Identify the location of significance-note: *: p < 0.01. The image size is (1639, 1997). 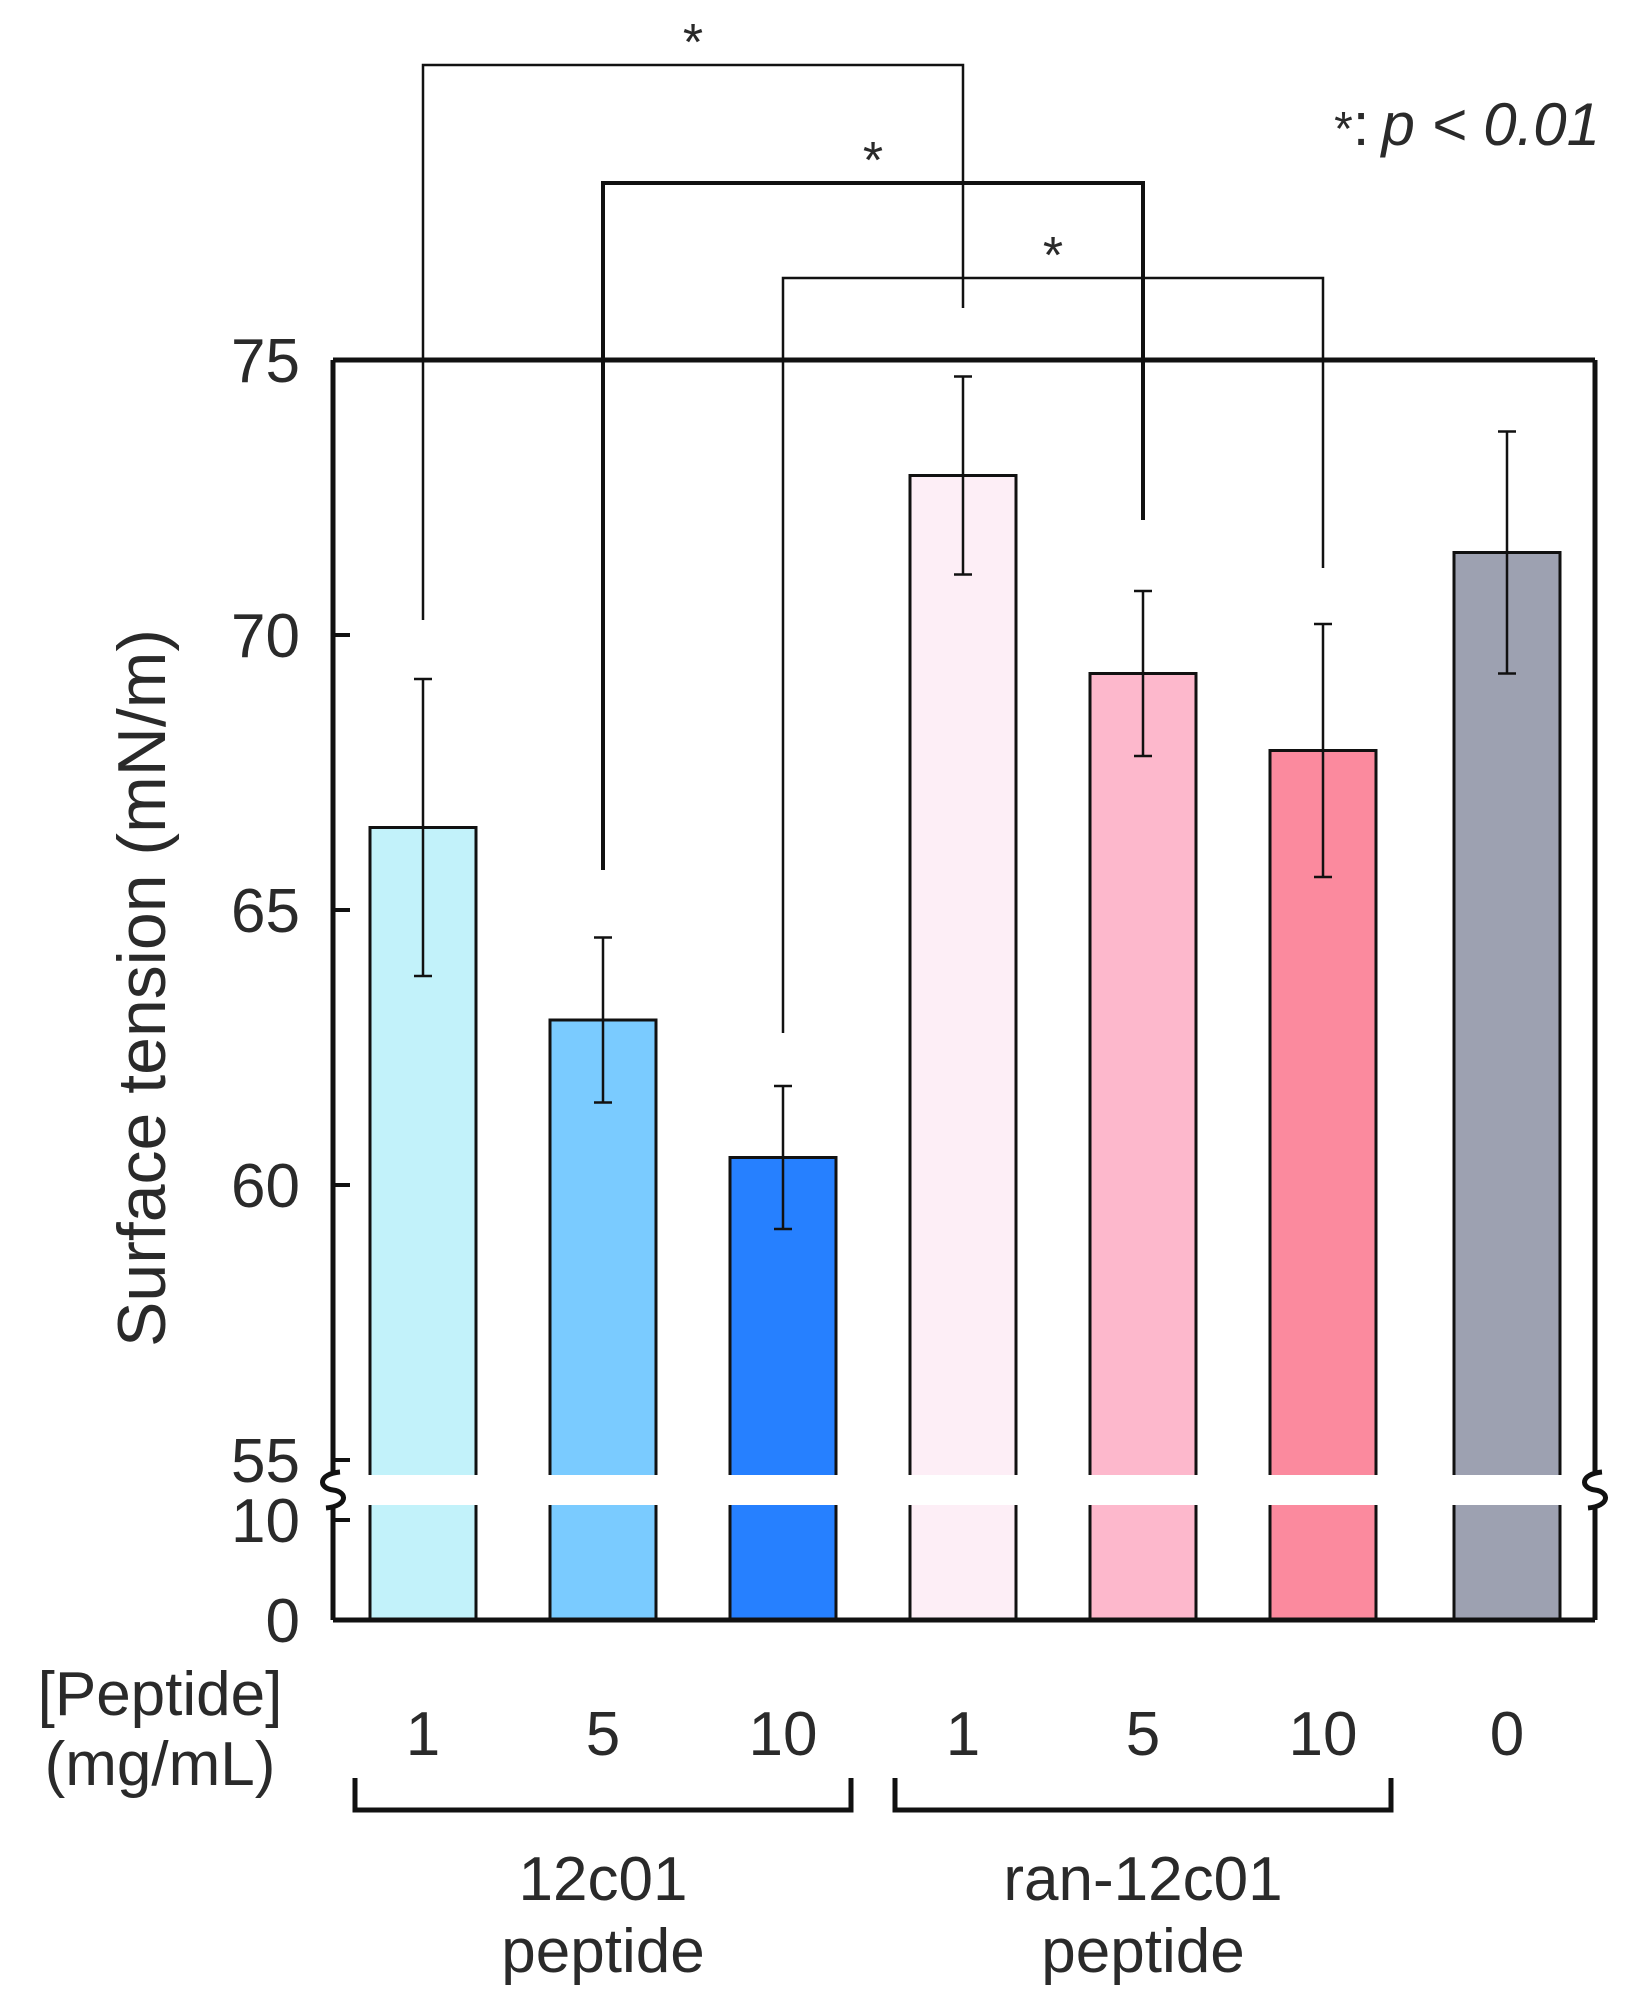
(1467, 124).